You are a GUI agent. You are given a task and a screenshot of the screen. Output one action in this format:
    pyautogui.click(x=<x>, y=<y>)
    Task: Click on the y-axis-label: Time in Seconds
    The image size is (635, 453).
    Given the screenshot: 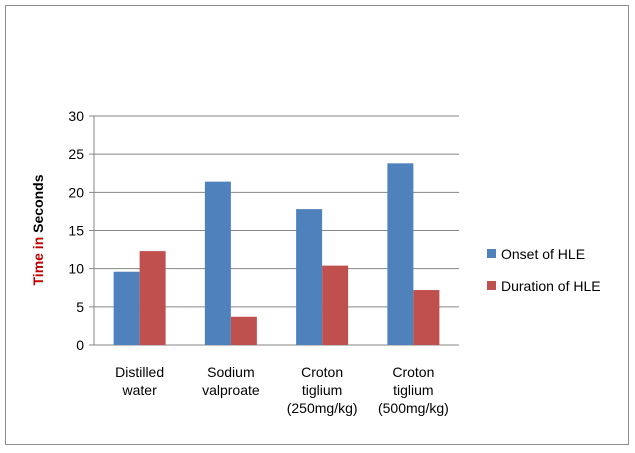 What is the action you would take?
    pyautogui.click(x=38, y=229)
    